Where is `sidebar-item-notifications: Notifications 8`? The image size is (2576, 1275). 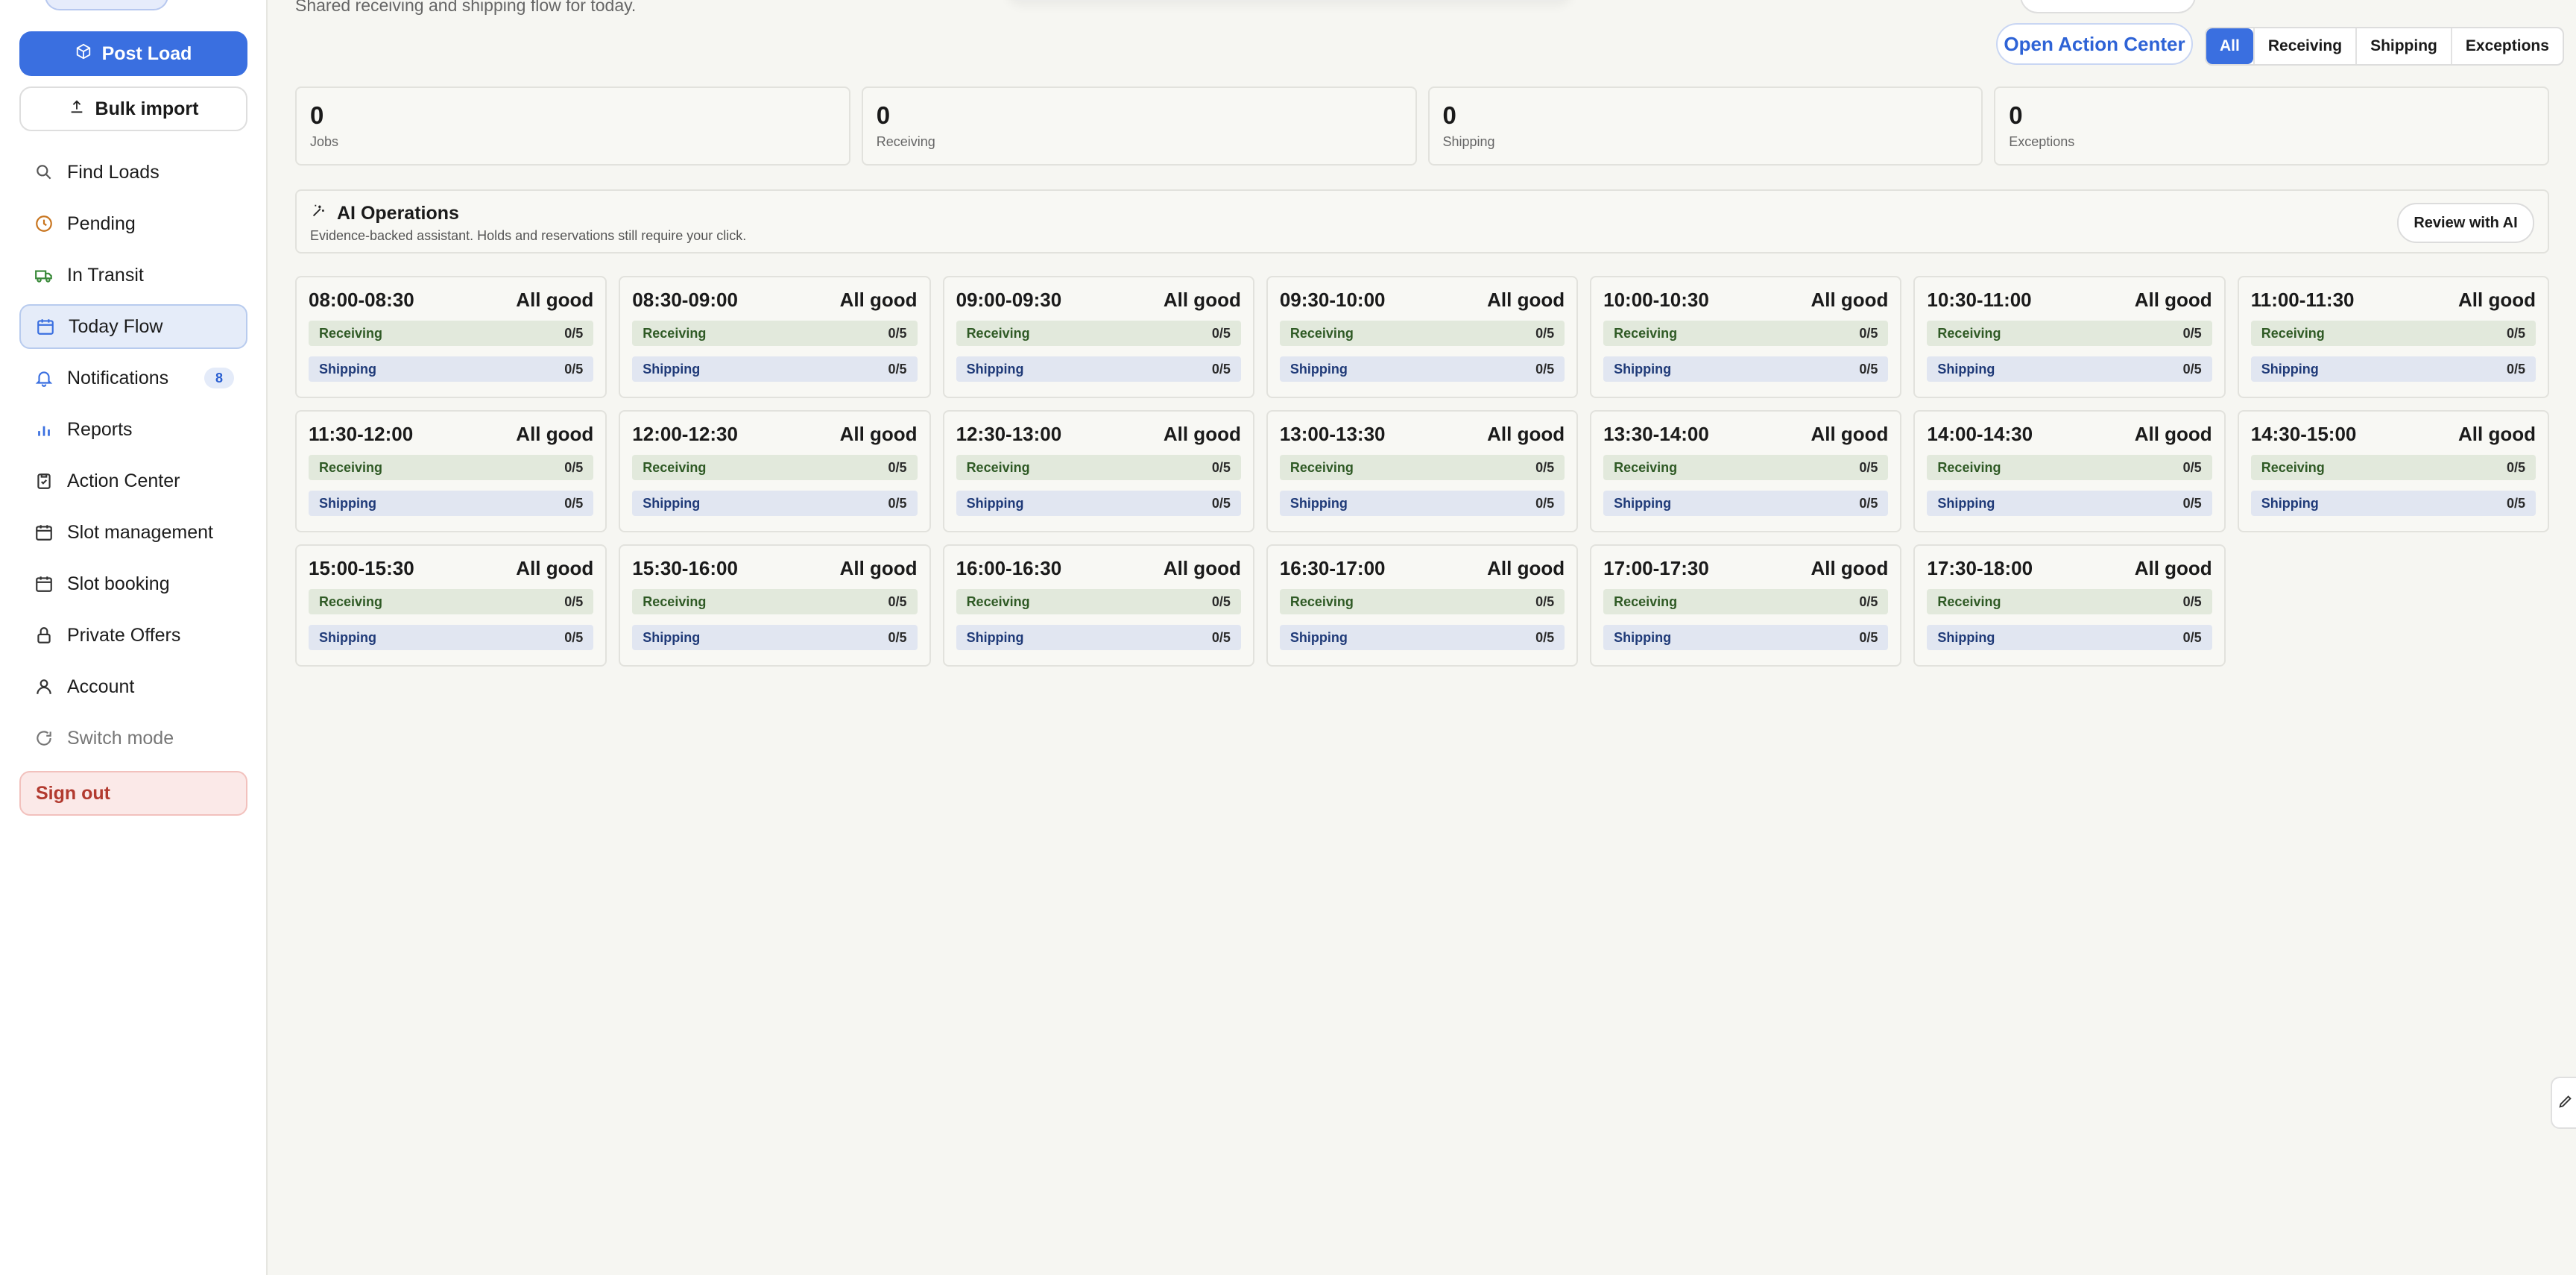 sidebar-item-notifications: Notifications 8 is located at coordinates (133, 378).